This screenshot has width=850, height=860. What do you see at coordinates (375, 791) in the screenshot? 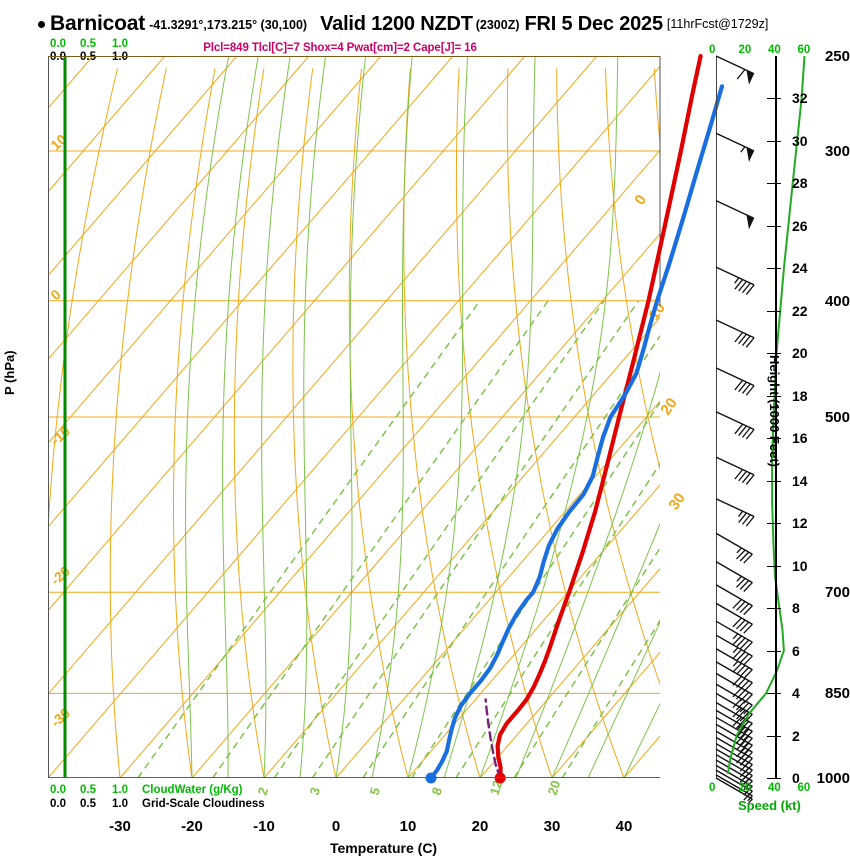
I see `mixing-ratio-label: 5` at bounding box center [375, 791].